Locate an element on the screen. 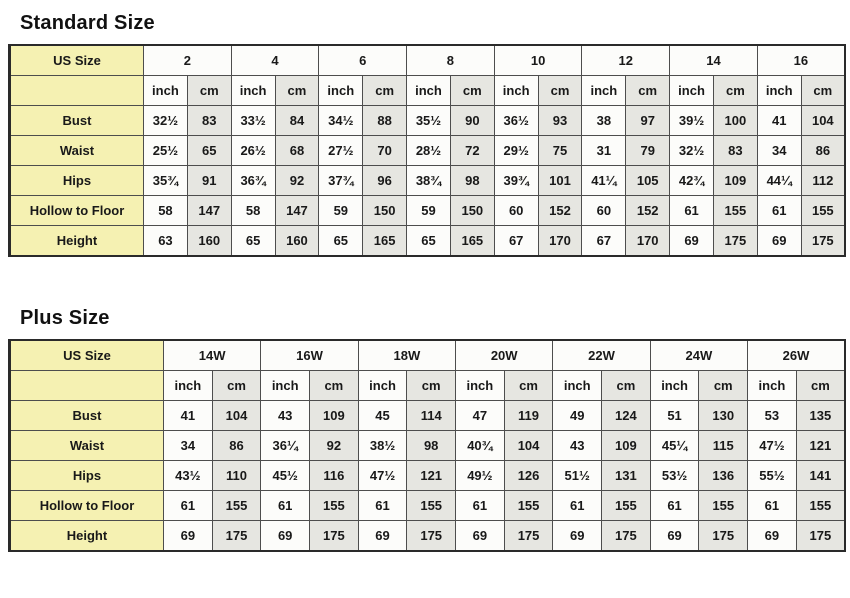 This screenshot has width=850, height=598. empty-corner-cell is located at coordinates (86, 385).